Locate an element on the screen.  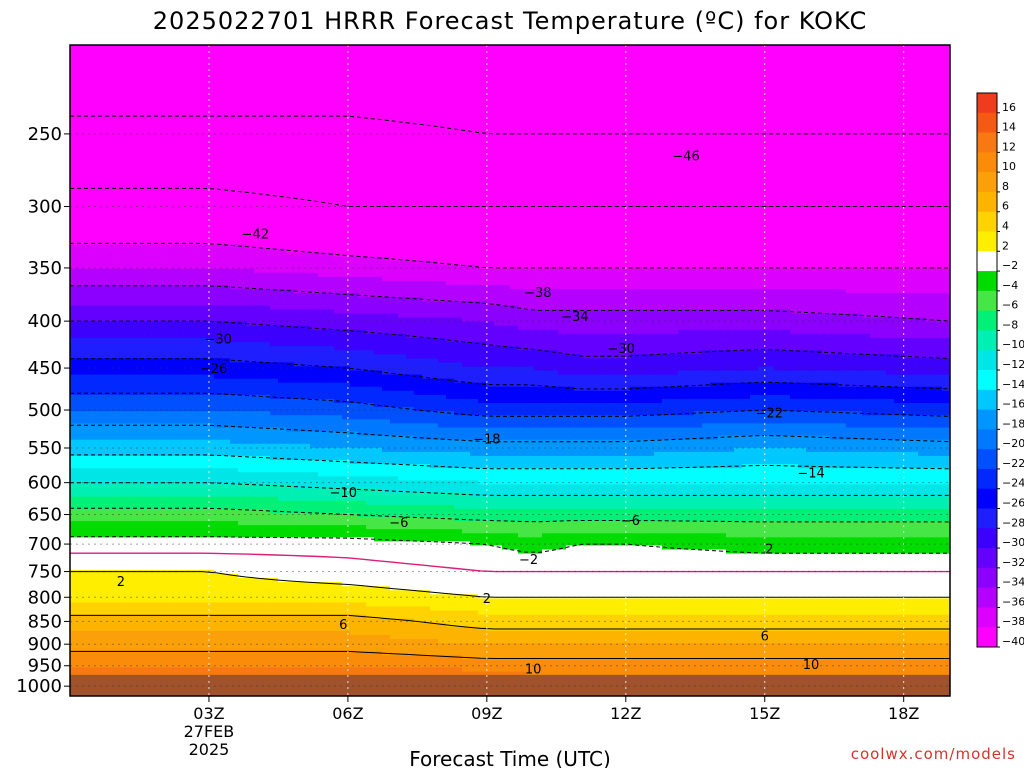
isotherm-line is located at coordinates (510, 255).